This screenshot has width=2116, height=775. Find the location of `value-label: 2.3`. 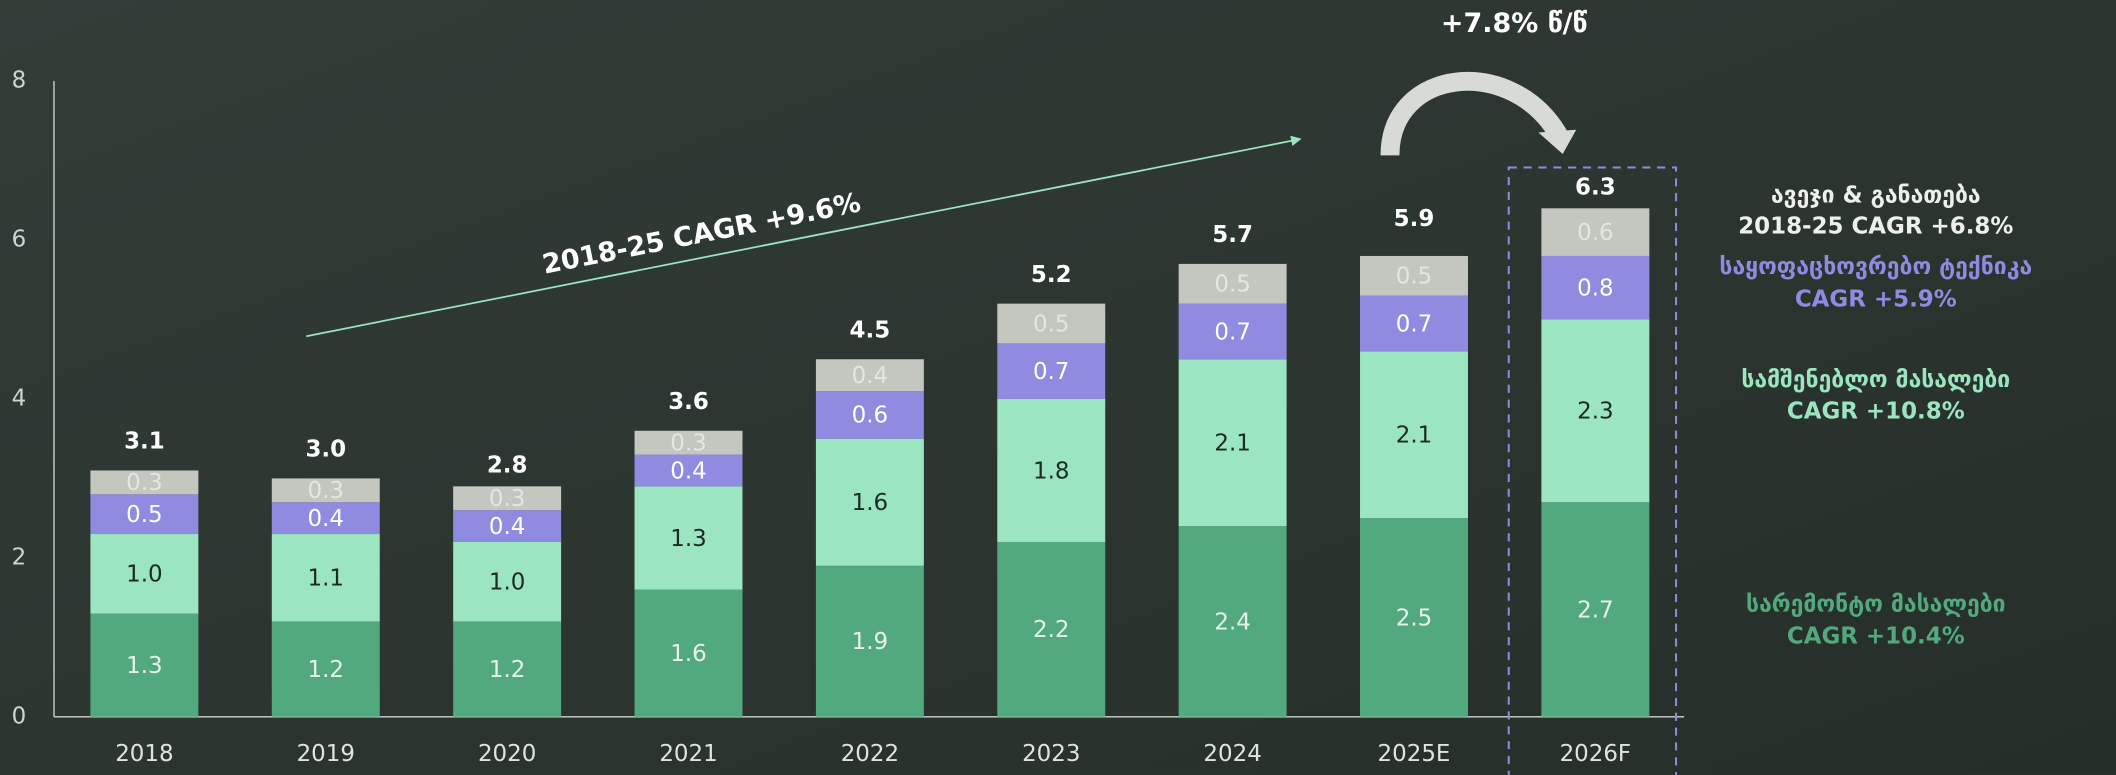

value-label: 2.3 is located at coordinates (1595, 412).